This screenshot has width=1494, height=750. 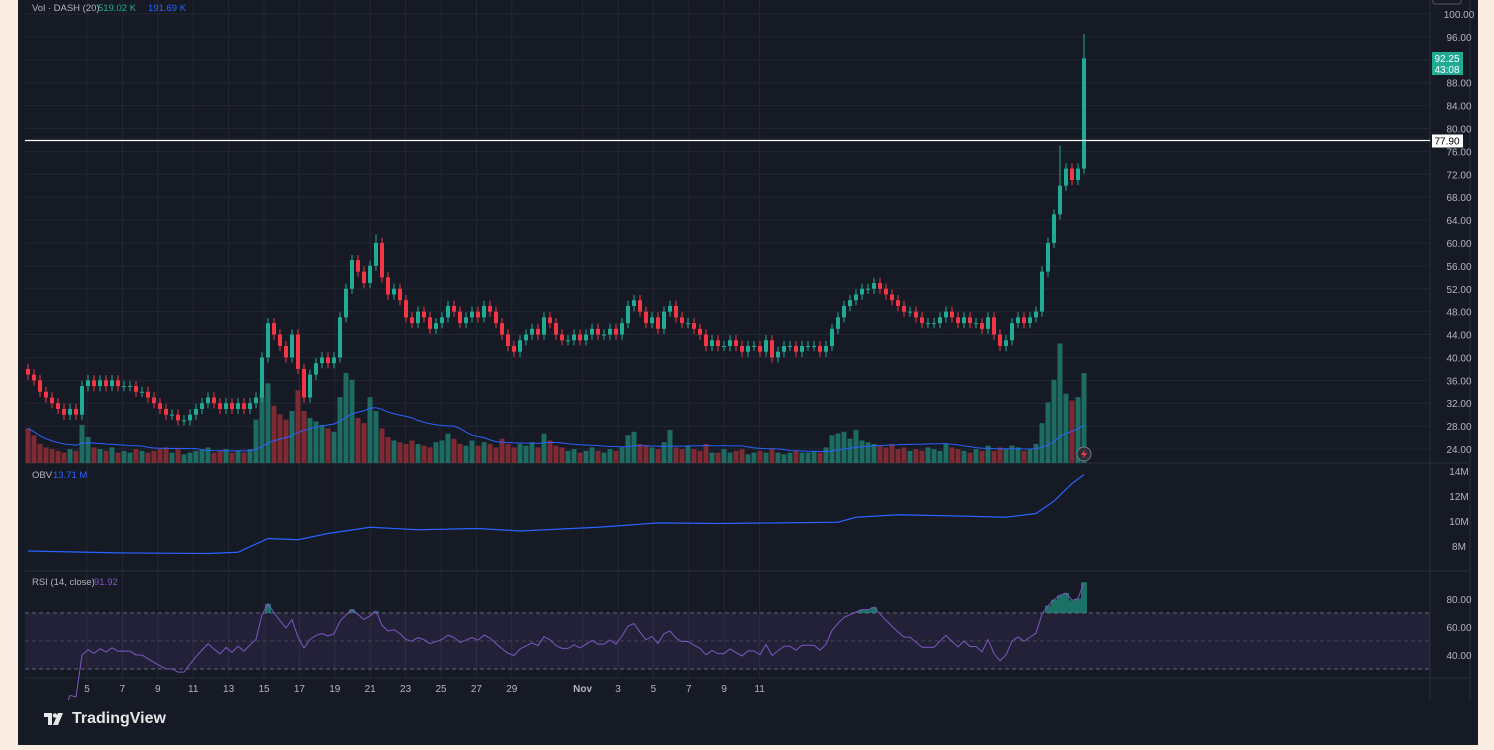 What do you see at coordinates (1458, 404) in the screenshot?
I see `price-tick-label: 32.00` at bounding box center [1458, 404].